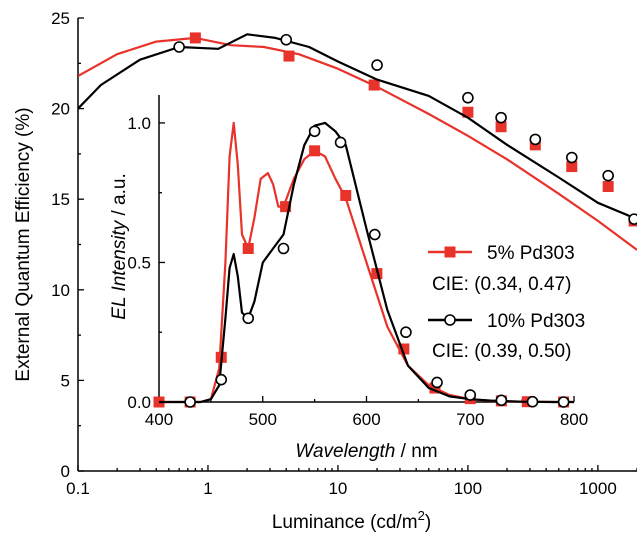 Image resolution: width=637 pixels, height=537 pixels. Describe the element at coordinates (78, 488) in the screenshot. I see `main-x-tick-label: 0.1` at that location.